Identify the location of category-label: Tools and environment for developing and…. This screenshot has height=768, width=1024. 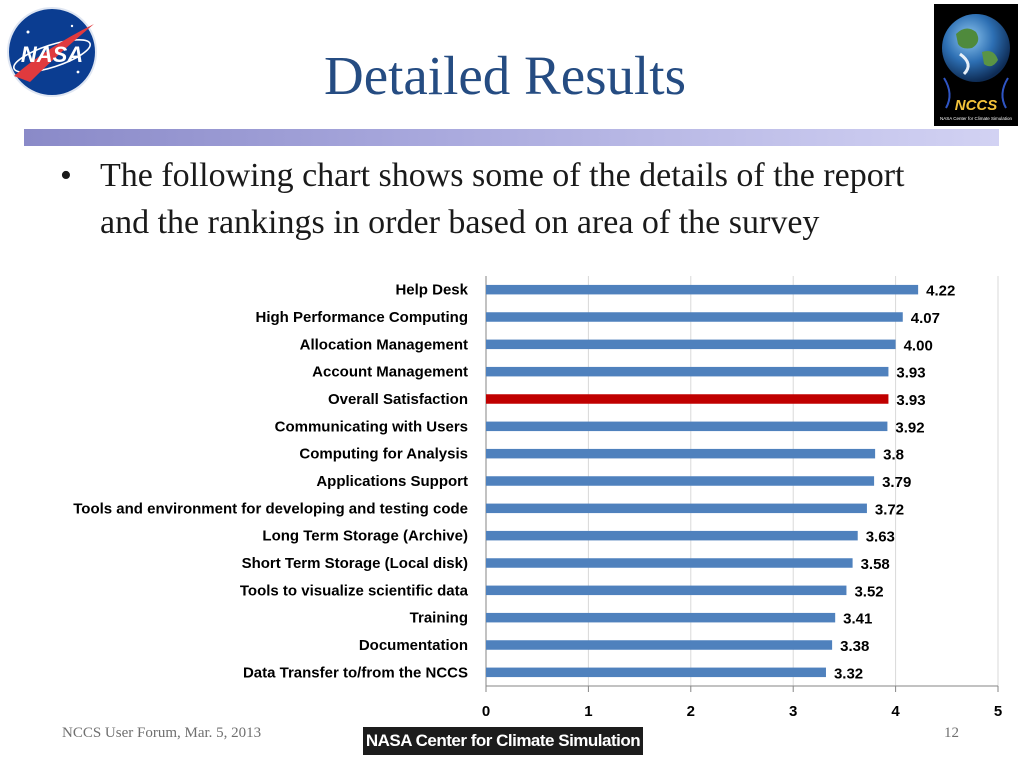
(270, 508).